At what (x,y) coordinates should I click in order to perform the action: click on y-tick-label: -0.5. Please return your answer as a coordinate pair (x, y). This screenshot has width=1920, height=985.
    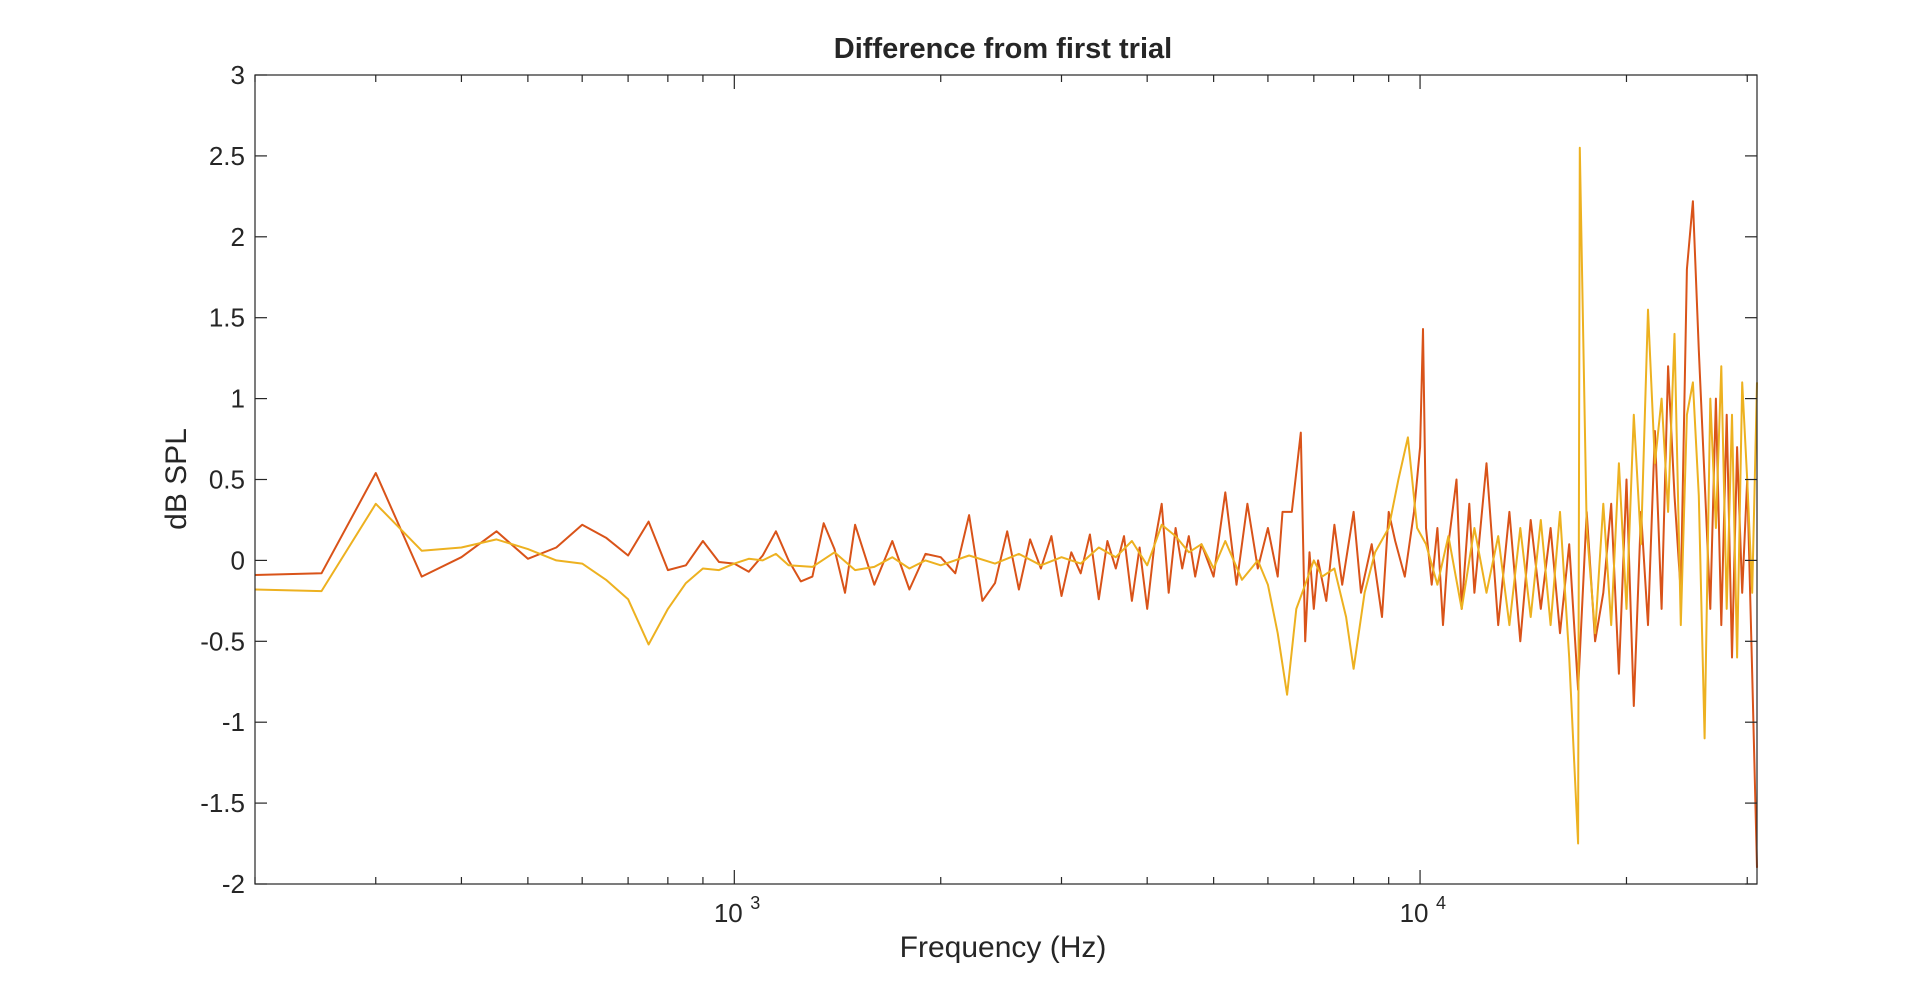
    Looking at the image, I should click on (222, 641).